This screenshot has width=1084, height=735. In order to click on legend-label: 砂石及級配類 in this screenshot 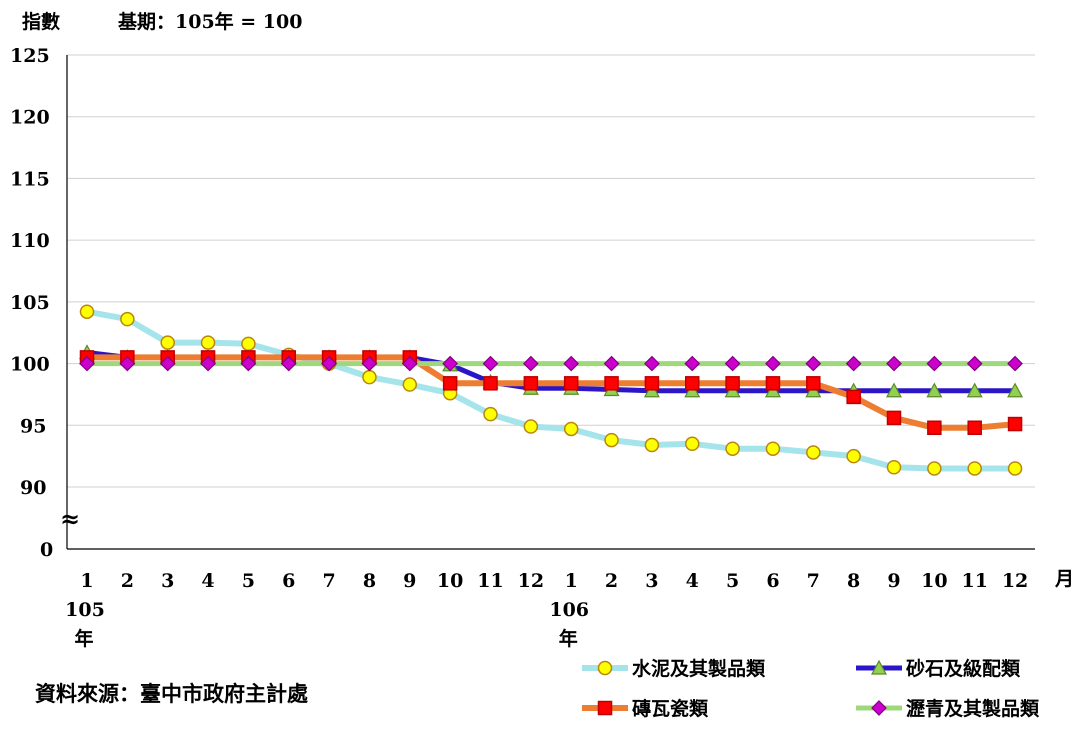, I will do `click(963, 668)`.